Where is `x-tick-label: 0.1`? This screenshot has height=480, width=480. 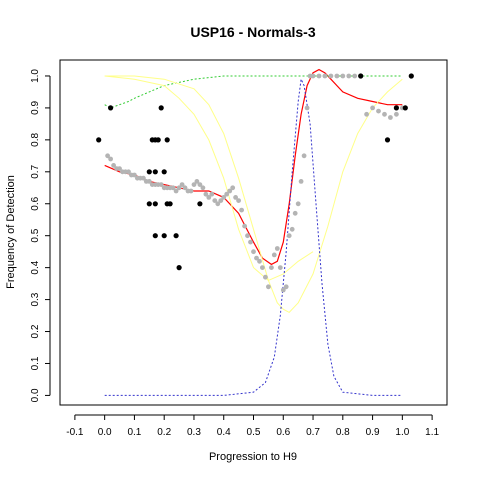 x-tick-label: 0.1 is located at coordinates (134, 432).